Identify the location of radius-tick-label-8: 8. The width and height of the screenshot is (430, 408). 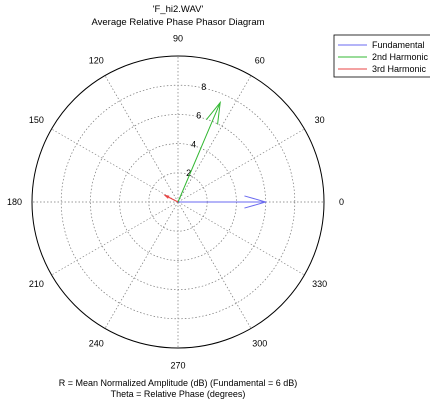
(203, 87).